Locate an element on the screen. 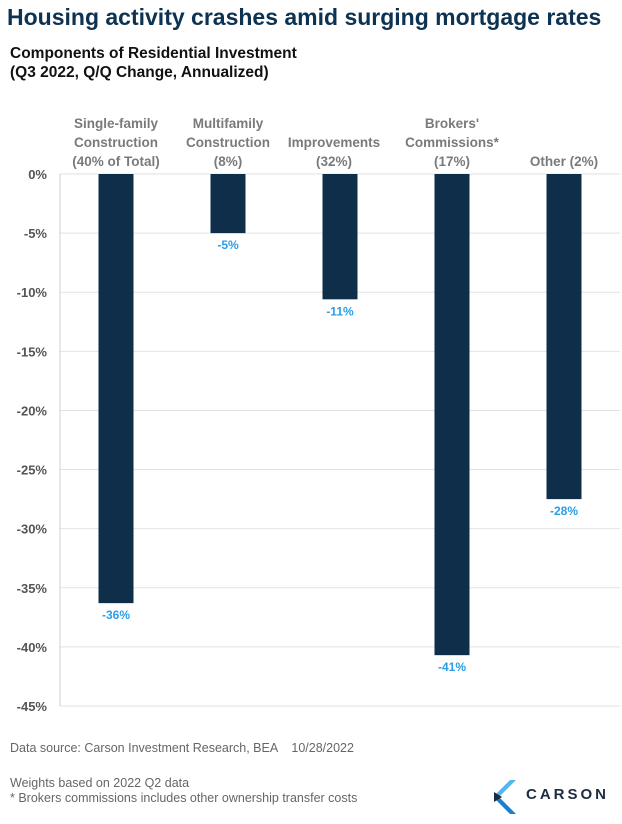  data-label: -5% is located at coordinates (228, 245).